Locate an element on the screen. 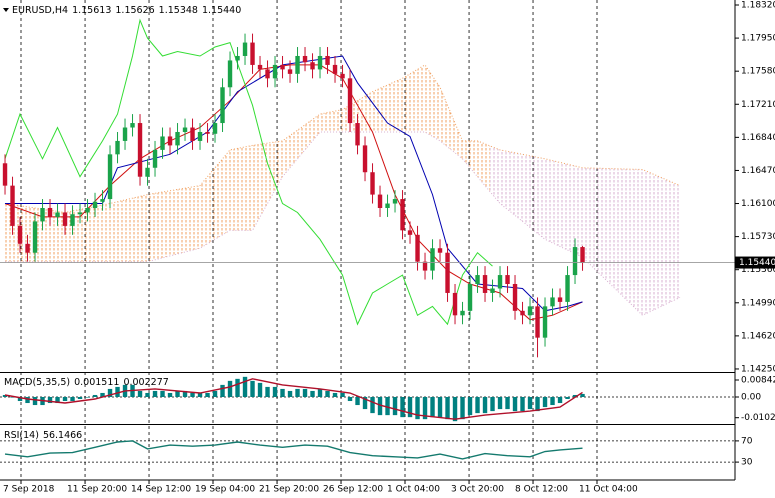  chart-header: EURUSD,H4 1.15613 1.15626 1.15348 1.15440 is located at coordinates (126, 10).